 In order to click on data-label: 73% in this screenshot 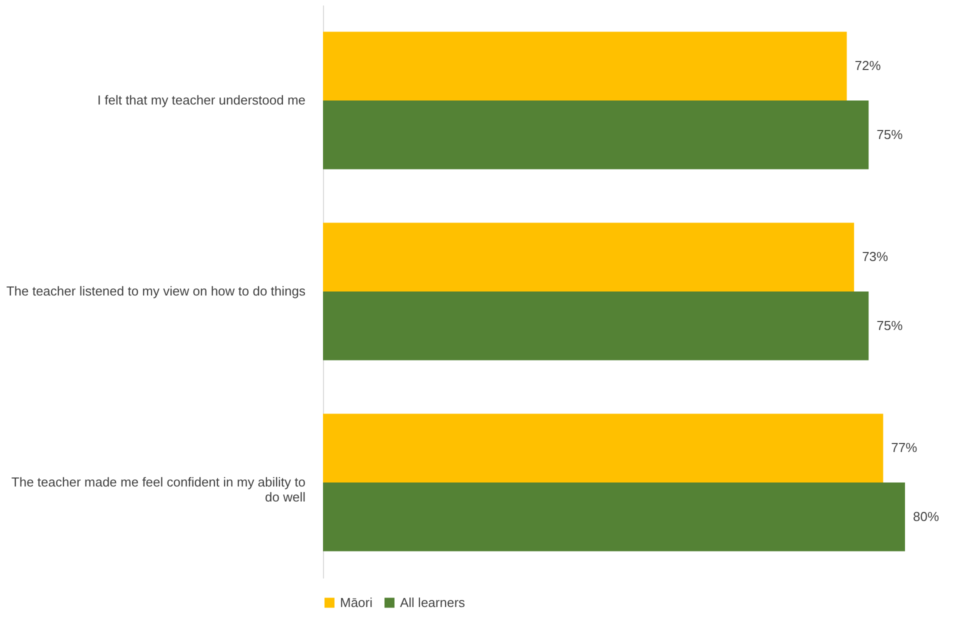, I will do `click(875, 256)`.